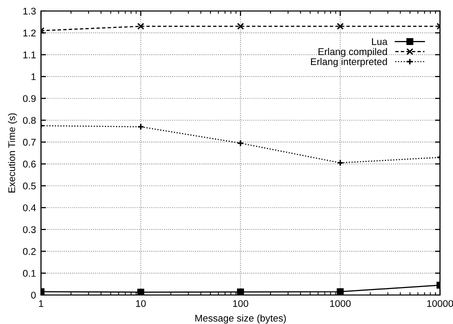 The height and width of the screenshot is (324, 453). What do you see at coordinates (29, 98) in the screenshot?
I see `y-tick-label: 0.9` at bounding box center [29, 98].